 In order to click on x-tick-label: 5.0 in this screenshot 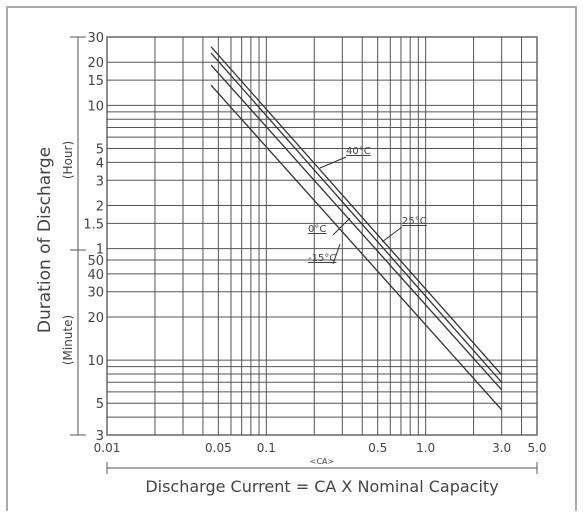, I will do `click(536, 448)`.